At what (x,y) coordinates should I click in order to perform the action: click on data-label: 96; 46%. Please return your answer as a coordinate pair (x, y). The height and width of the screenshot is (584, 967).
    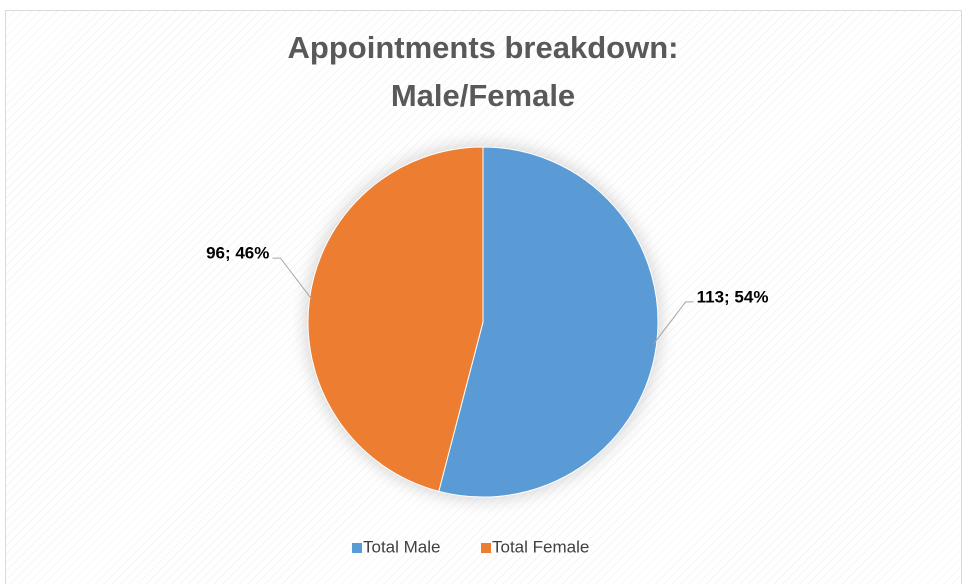
    Looking at the image, I should click on (237, 253).